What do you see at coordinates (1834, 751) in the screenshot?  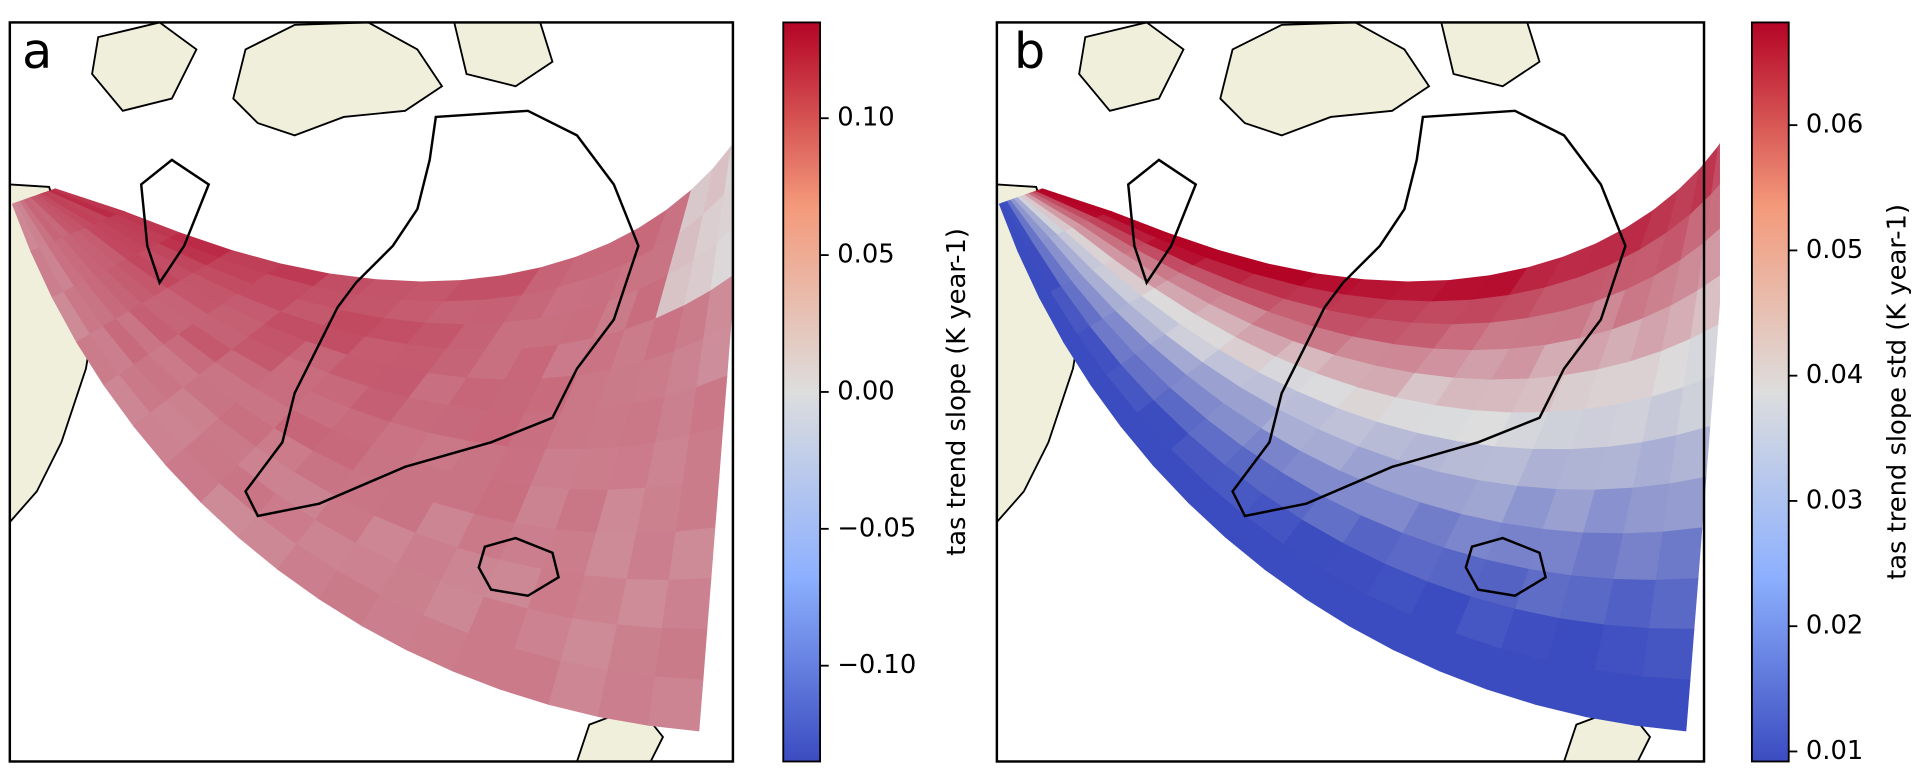 I see `tick-label: 0.01` at bounding box center [1834, 751].